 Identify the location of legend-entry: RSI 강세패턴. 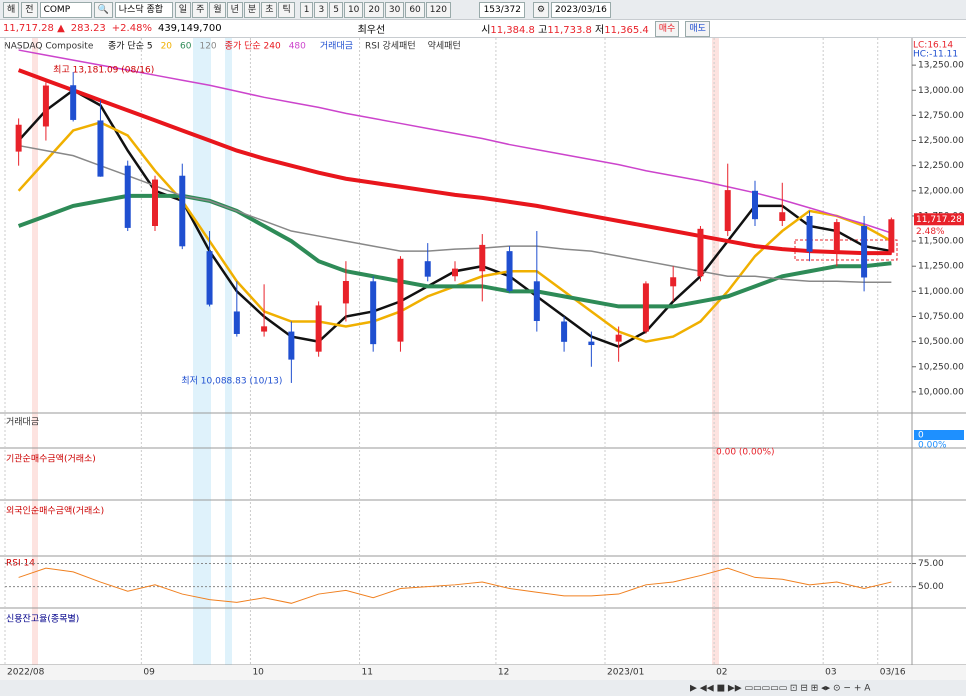
(390, 46).